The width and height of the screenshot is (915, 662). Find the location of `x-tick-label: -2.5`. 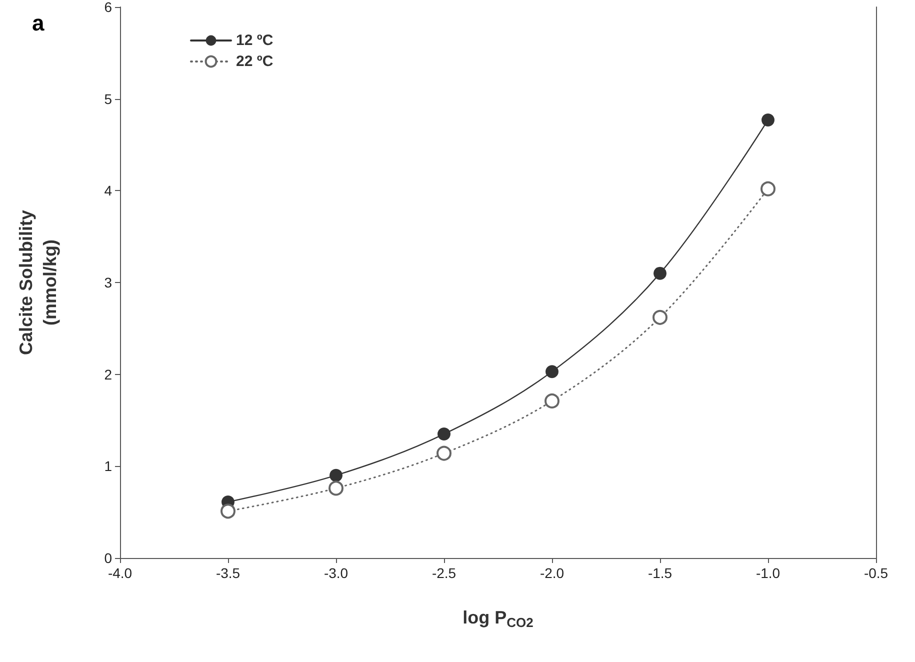

x-tick-label: -2.5 is located at coordinates (444, 573).